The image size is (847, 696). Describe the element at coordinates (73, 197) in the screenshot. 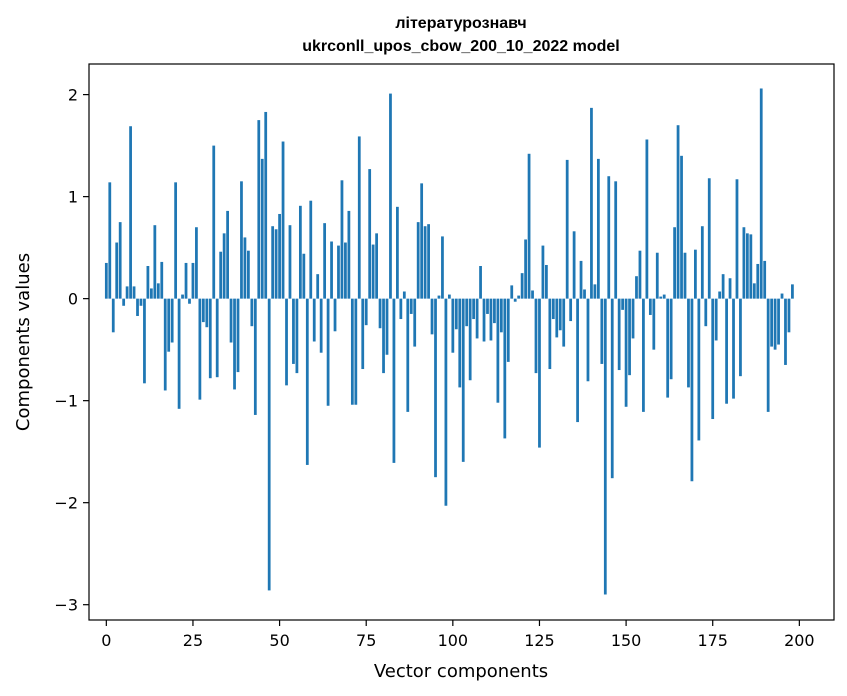

I see `y-tick-label: 1` at that location.